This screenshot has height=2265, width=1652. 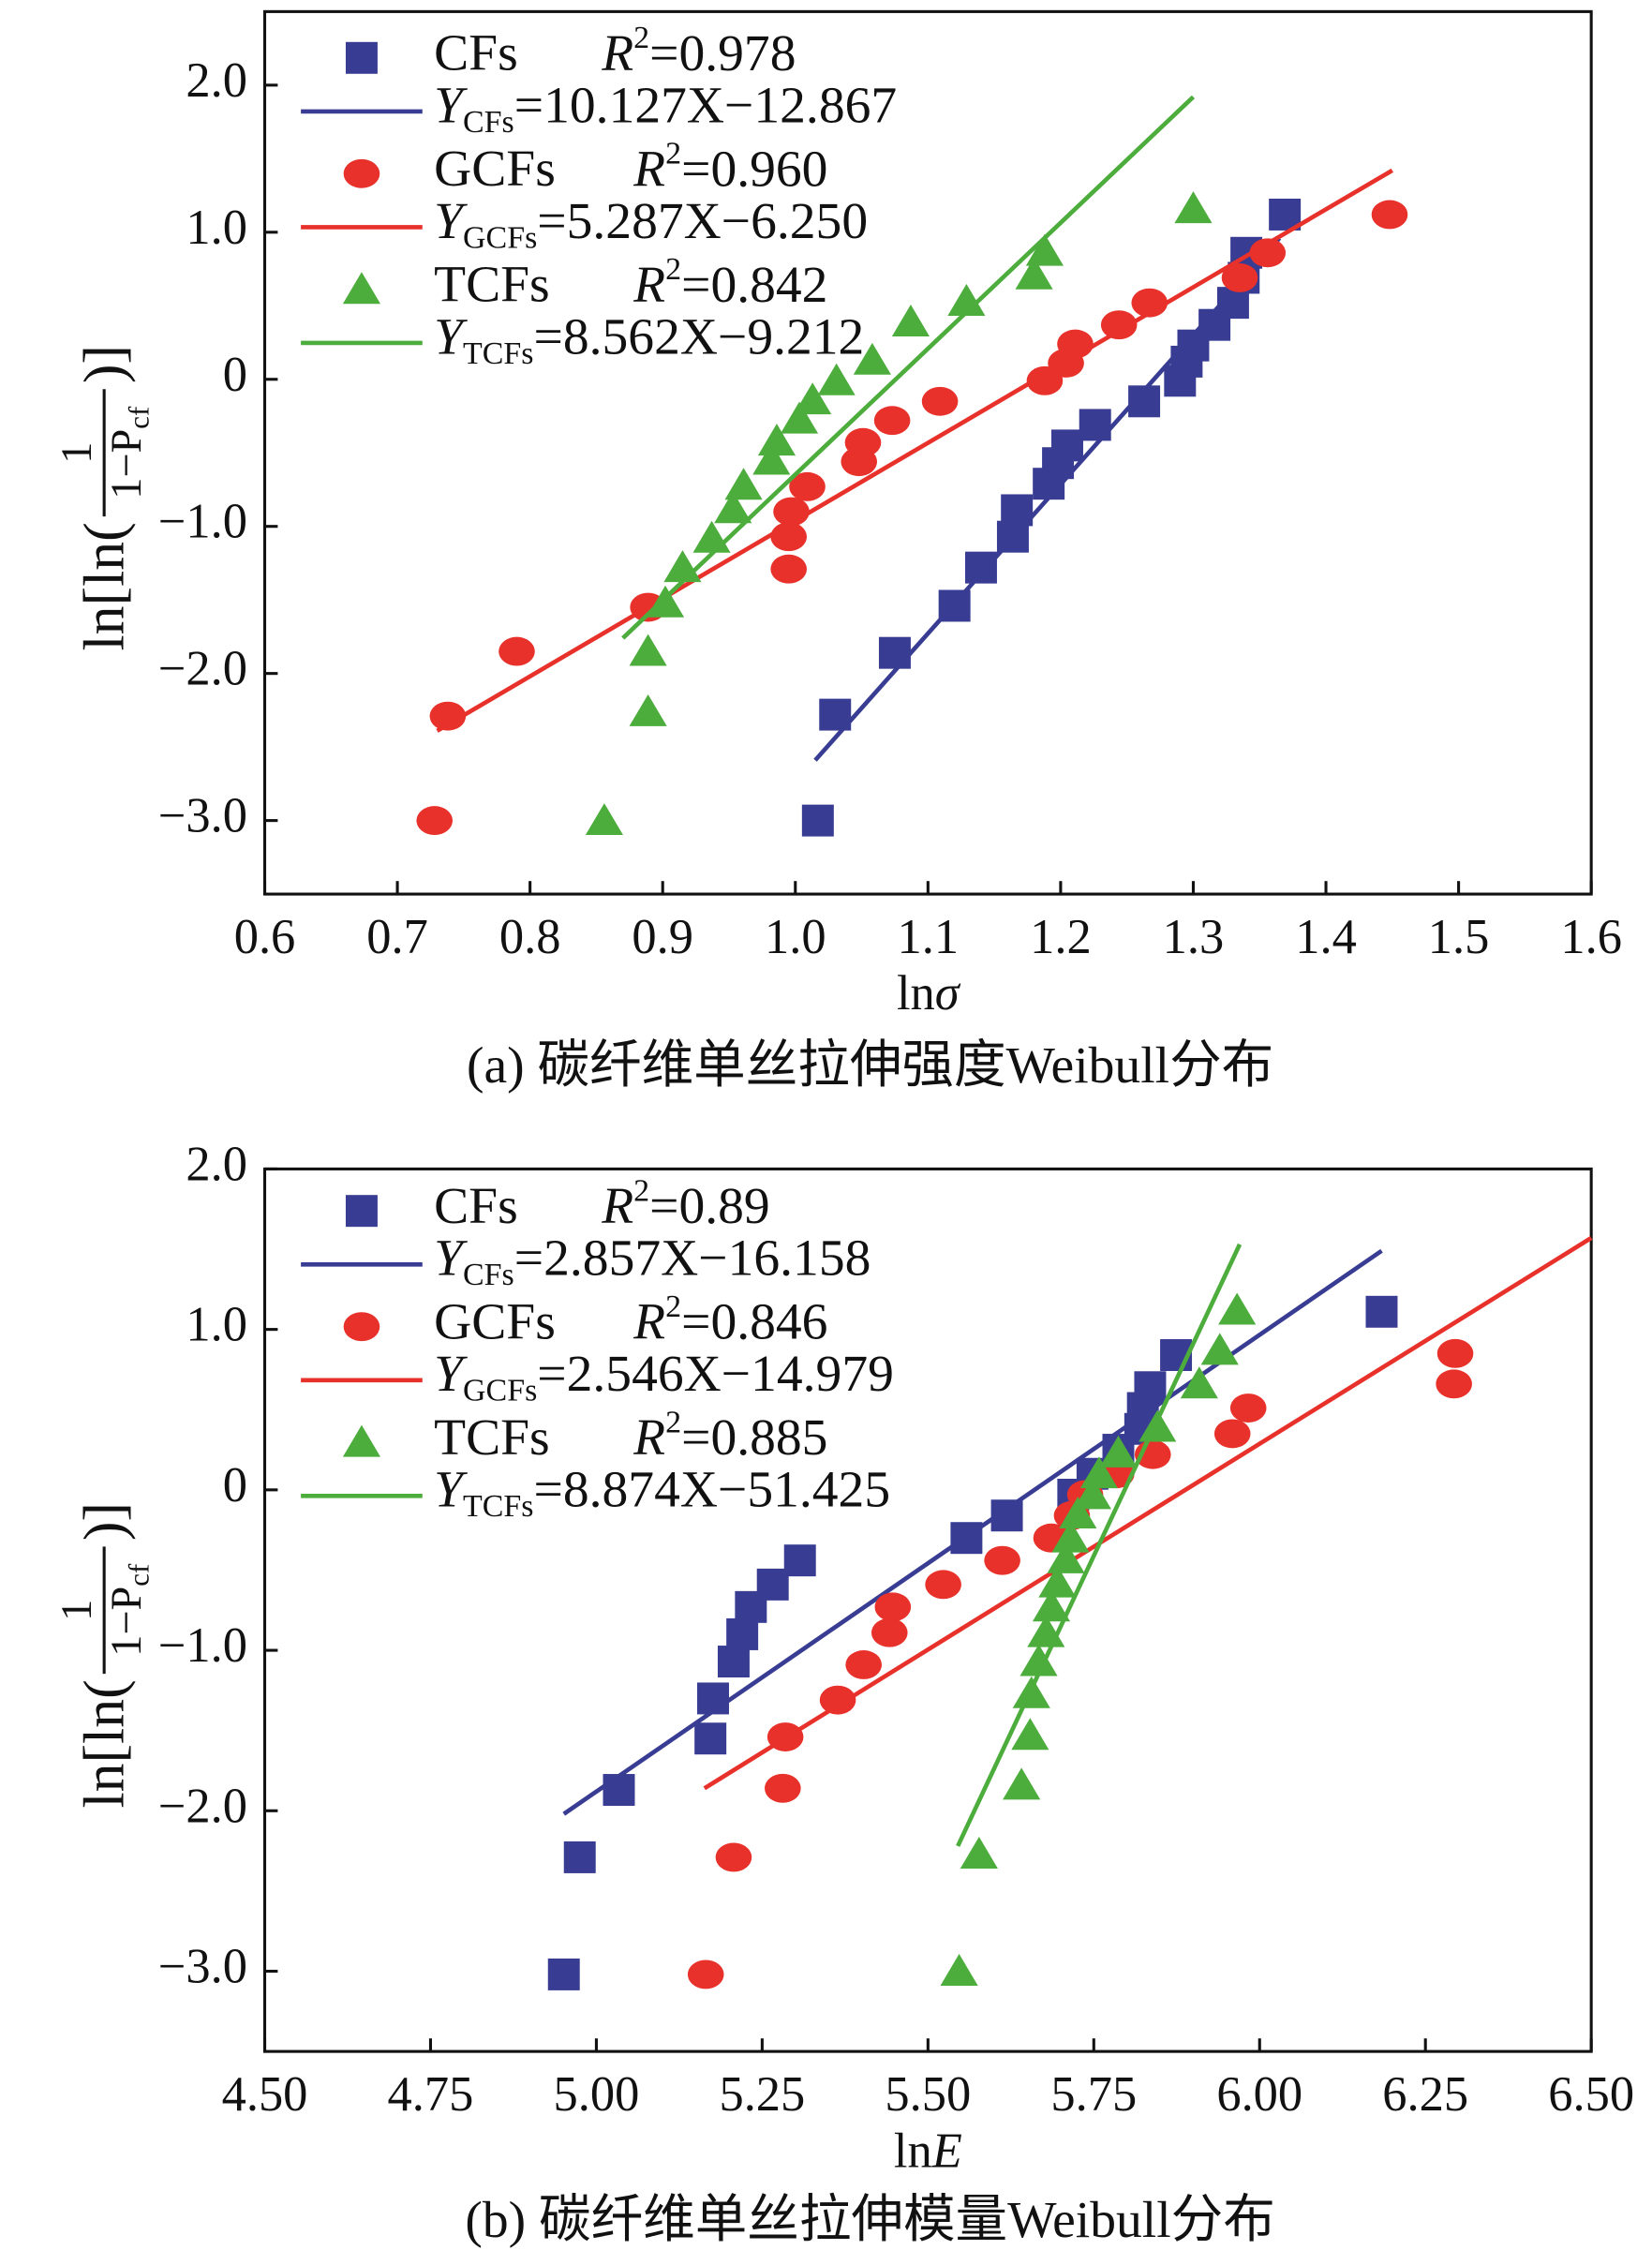 I want to click on fit-part: =8.874X−51.425, so click(x=712, y=1490).